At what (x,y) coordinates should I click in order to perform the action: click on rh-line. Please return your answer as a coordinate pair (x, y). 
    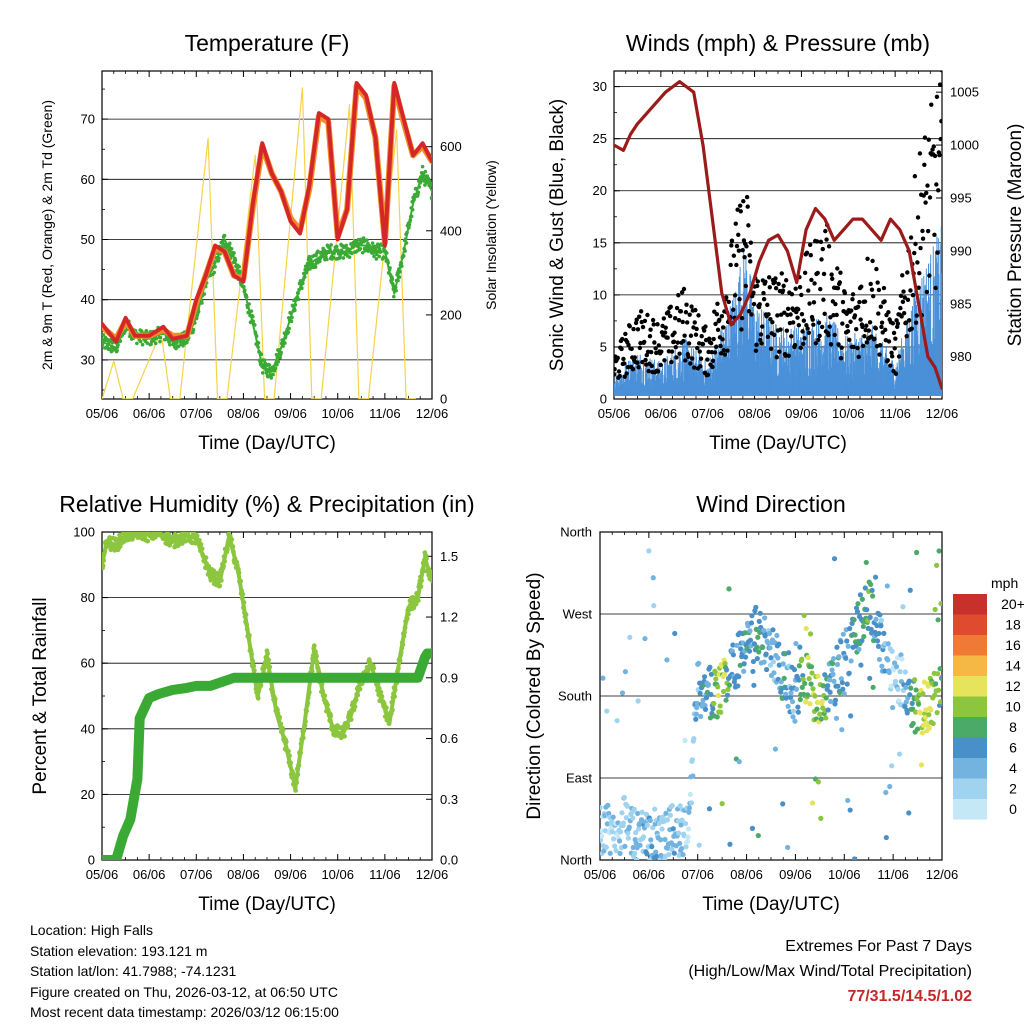
    Looking at the image, I should click on (267, 661).